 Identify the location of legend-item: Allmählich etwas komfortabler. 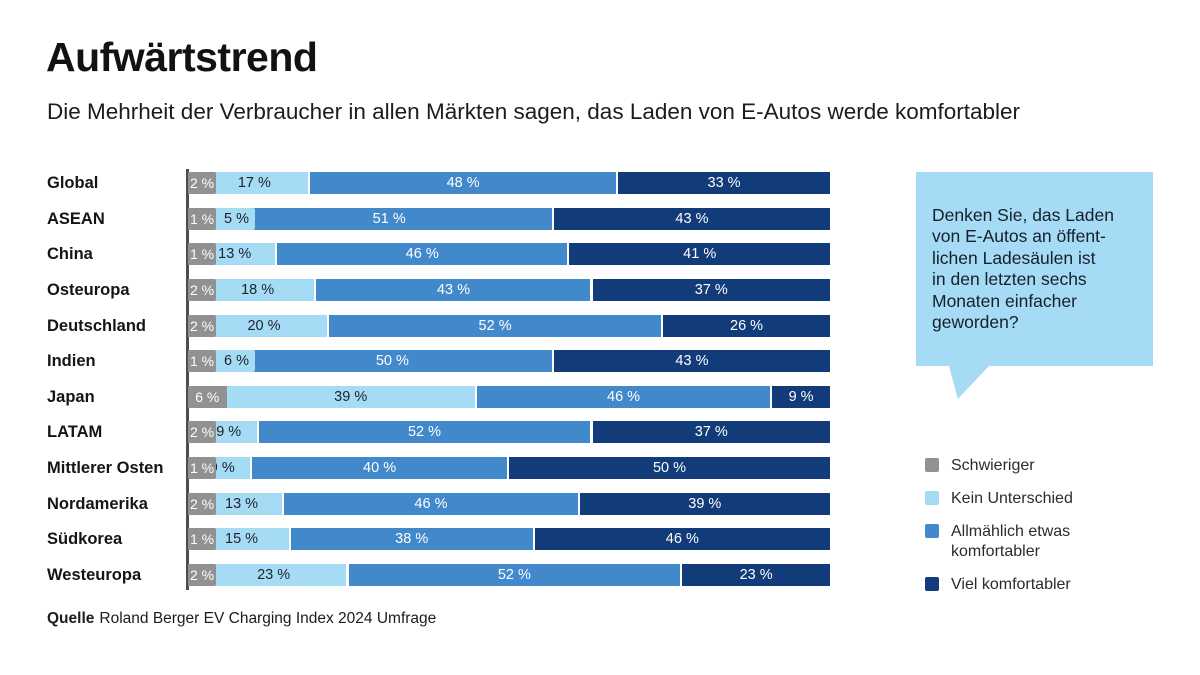
(1033, 542).